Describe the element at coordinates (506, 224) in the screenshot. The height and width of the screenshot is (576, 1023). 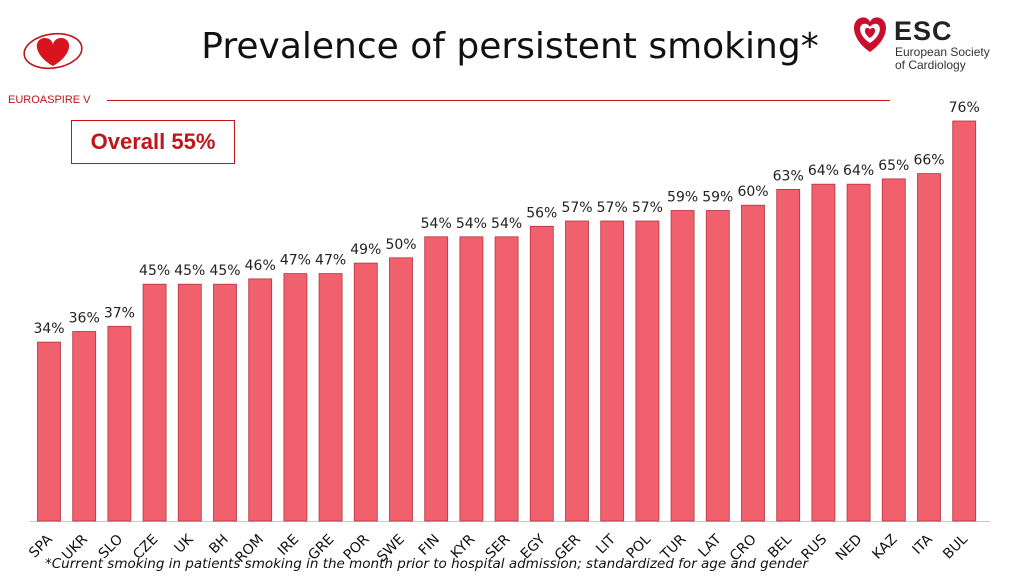
I see `value-label-ser: 54%` at that location.